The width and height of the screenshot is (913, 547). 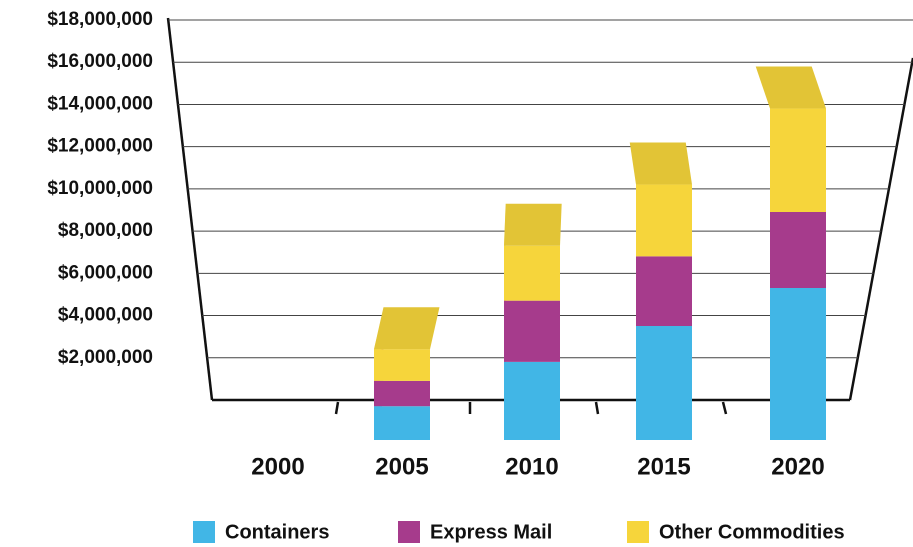 What do you see at coordinates (100, 19) in the screenshot?
I see `y-tick-label: $18,000,000` at bounding box center [100, 19].